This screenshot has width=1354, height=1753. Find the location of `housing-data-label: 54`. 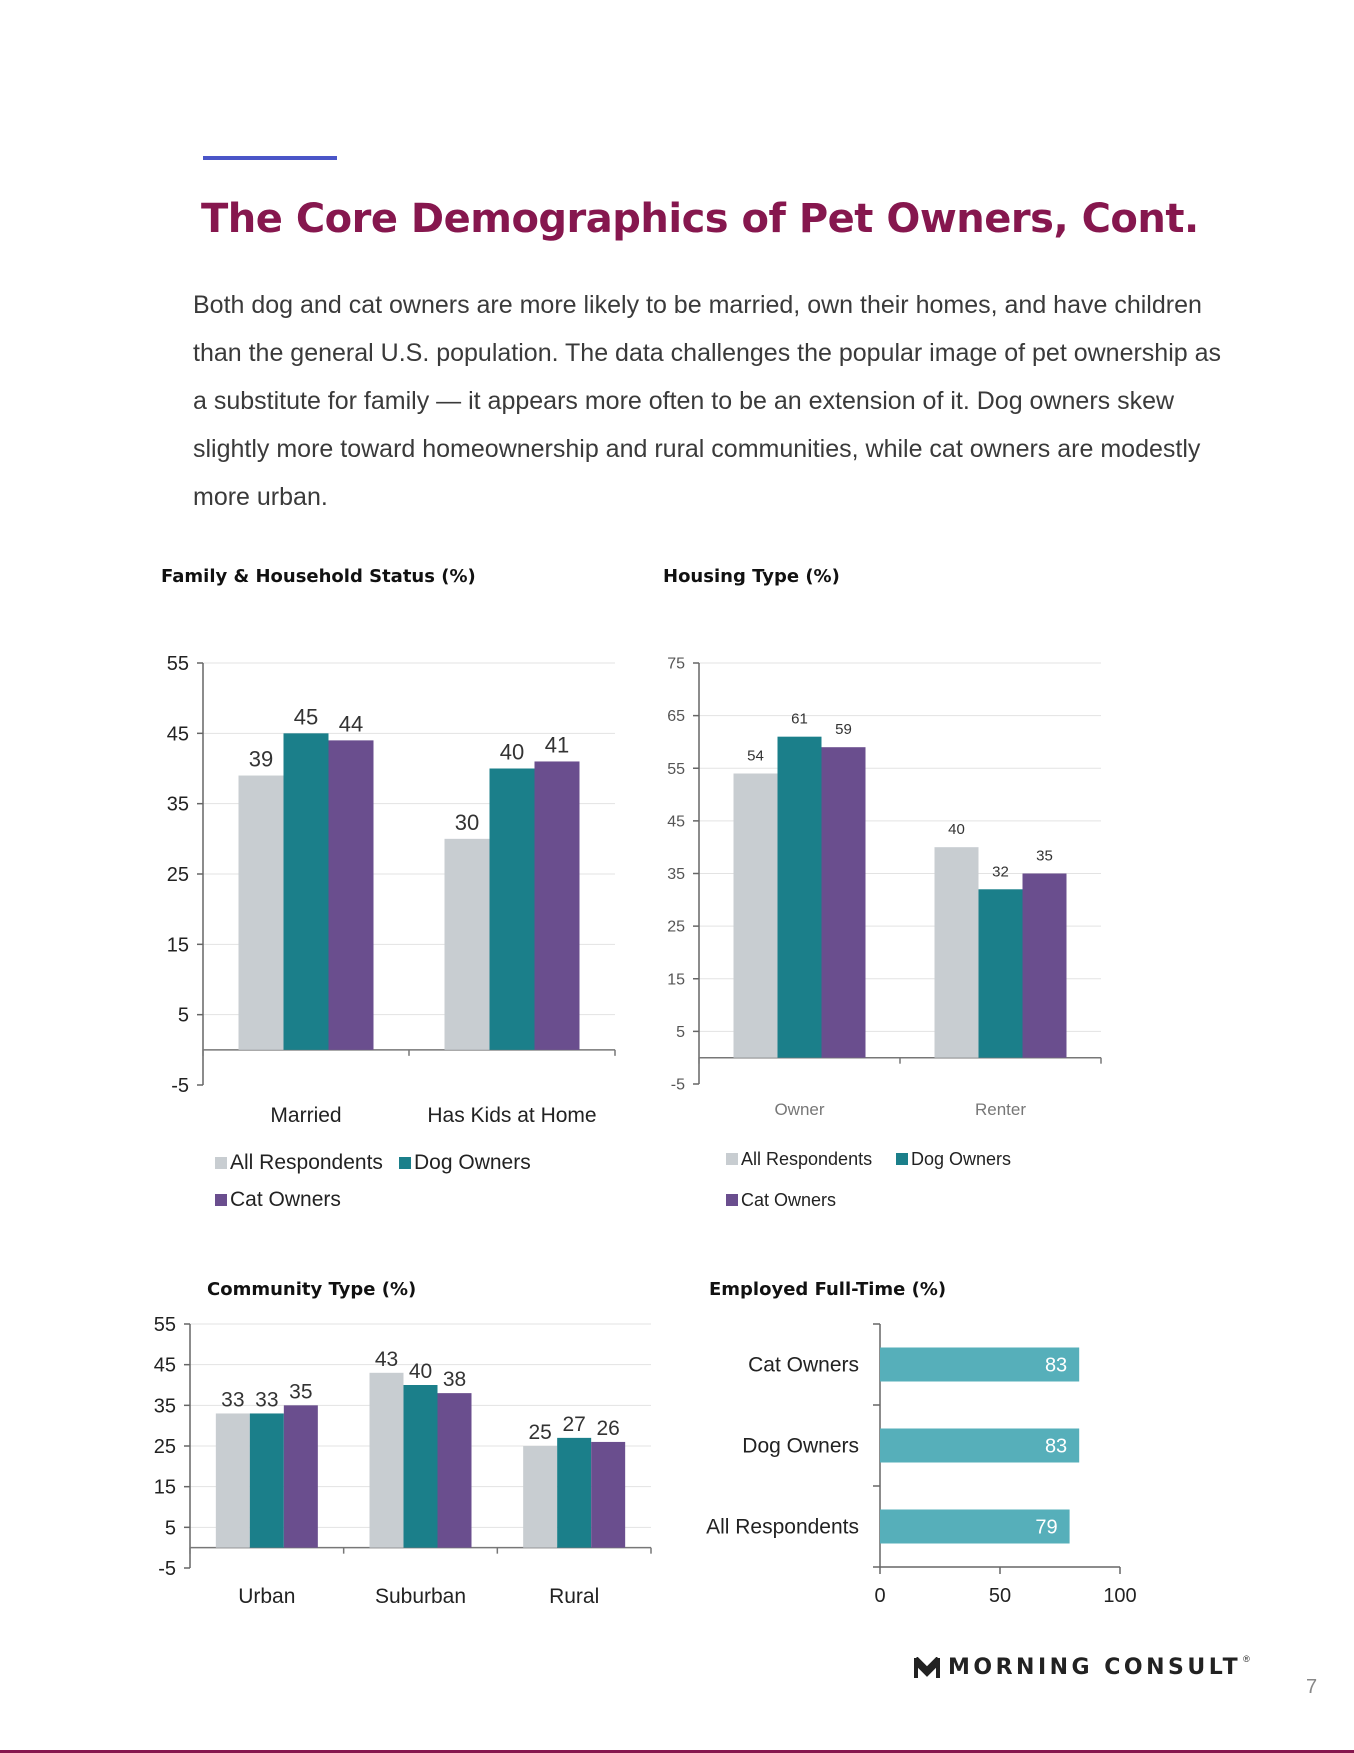

housing-data-label: 54 is located at coordinates (755, 756).